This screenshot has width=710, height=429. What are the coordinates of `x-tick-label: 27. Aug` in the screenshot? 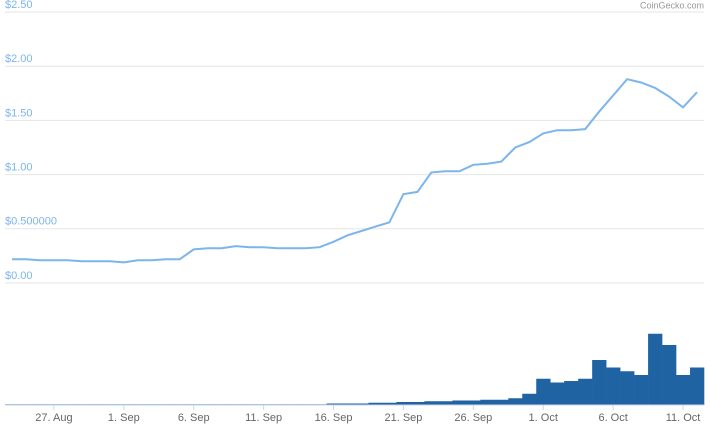 It's located at (53, 418).